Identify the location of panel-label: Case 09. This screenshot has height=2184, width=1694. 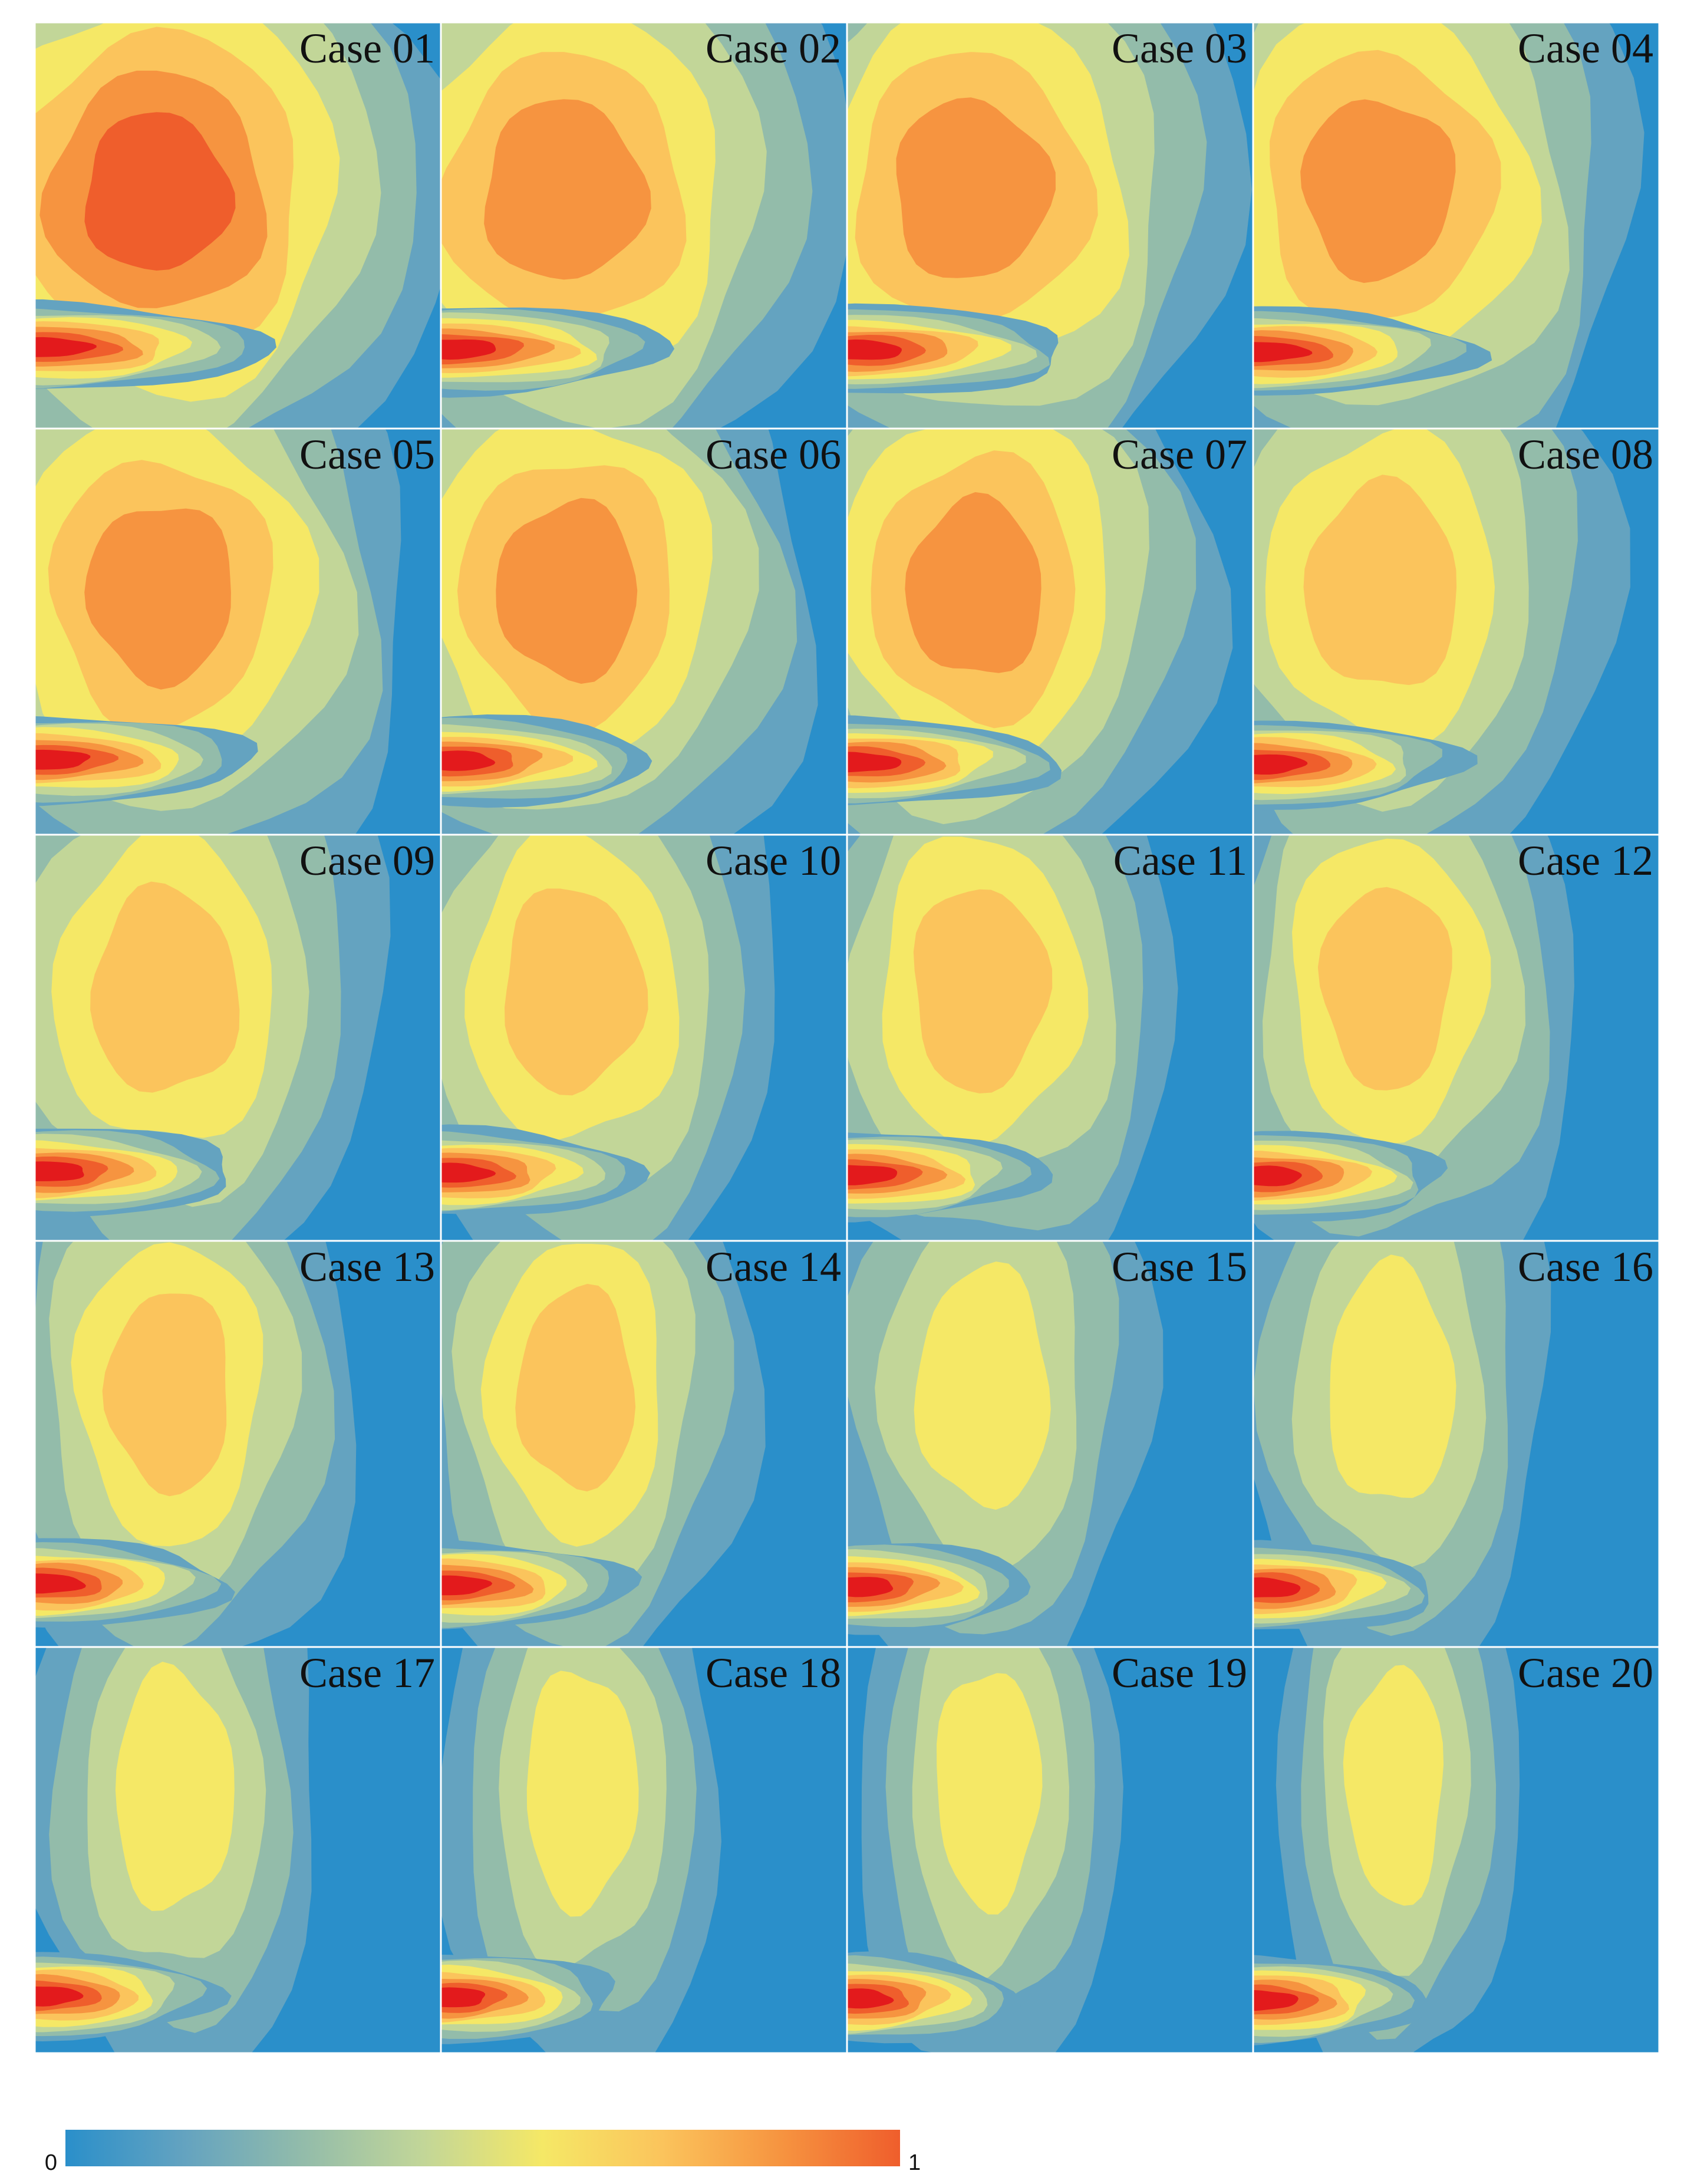
(367, 860).